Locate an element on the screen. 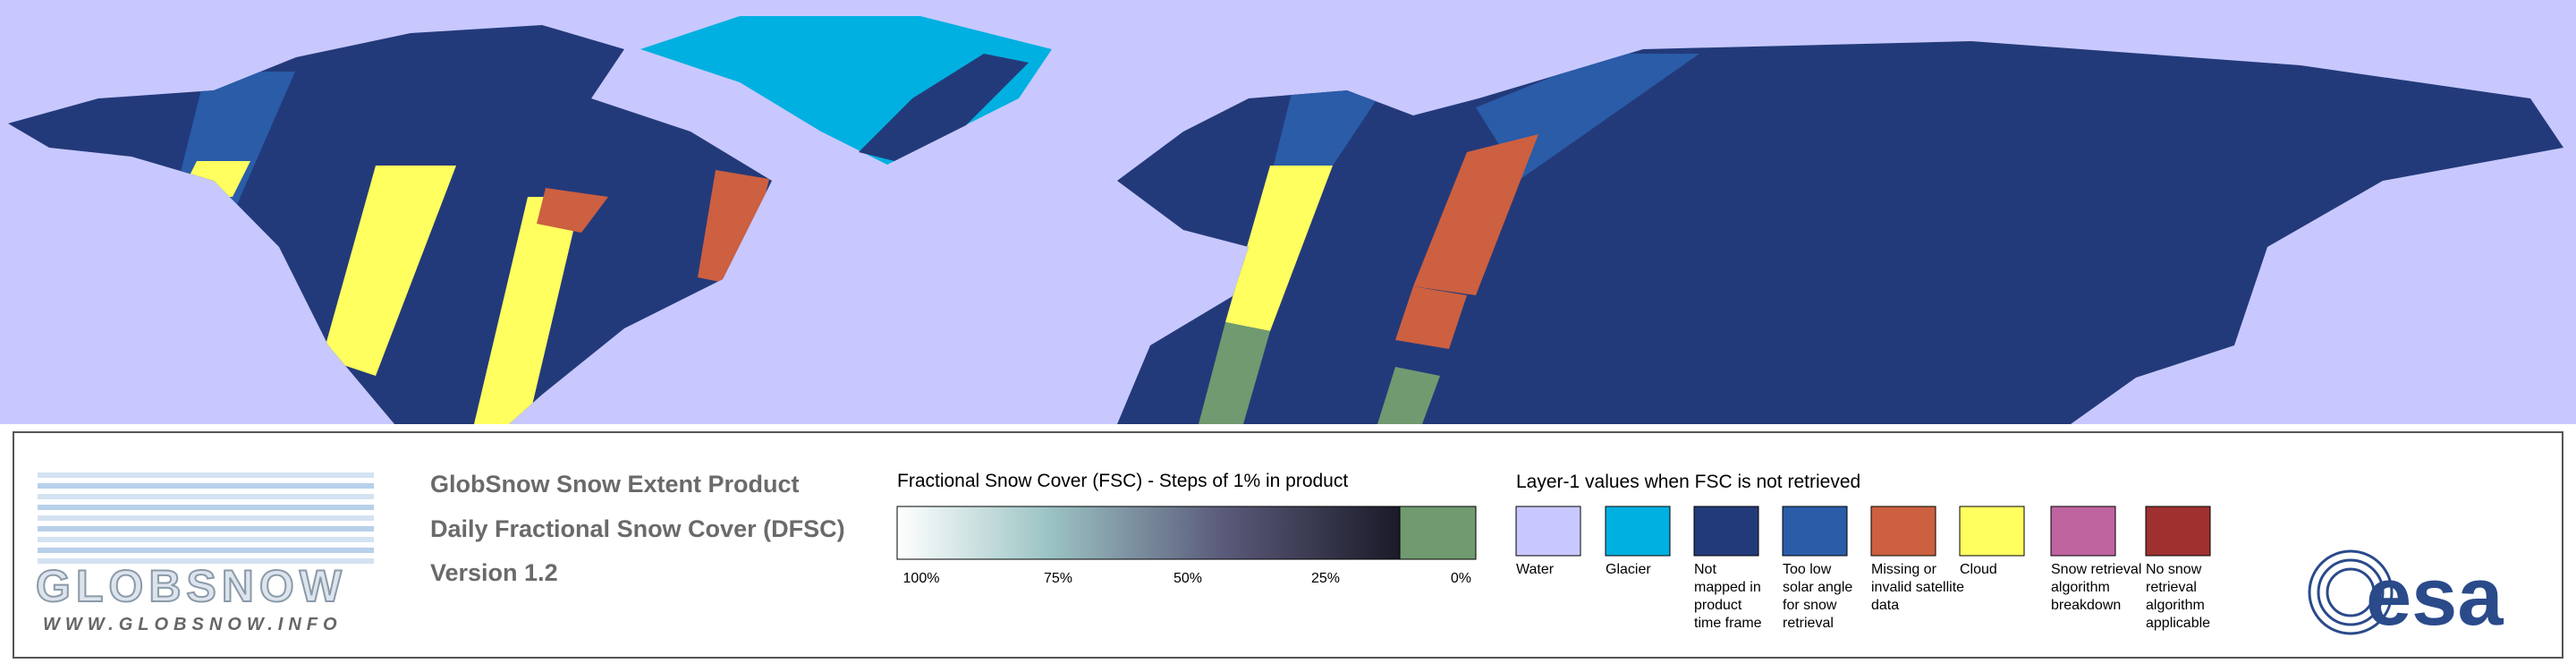 This screenshot has height=672, width=2576. class-label: time frame is located at coordinates (1728, 623).